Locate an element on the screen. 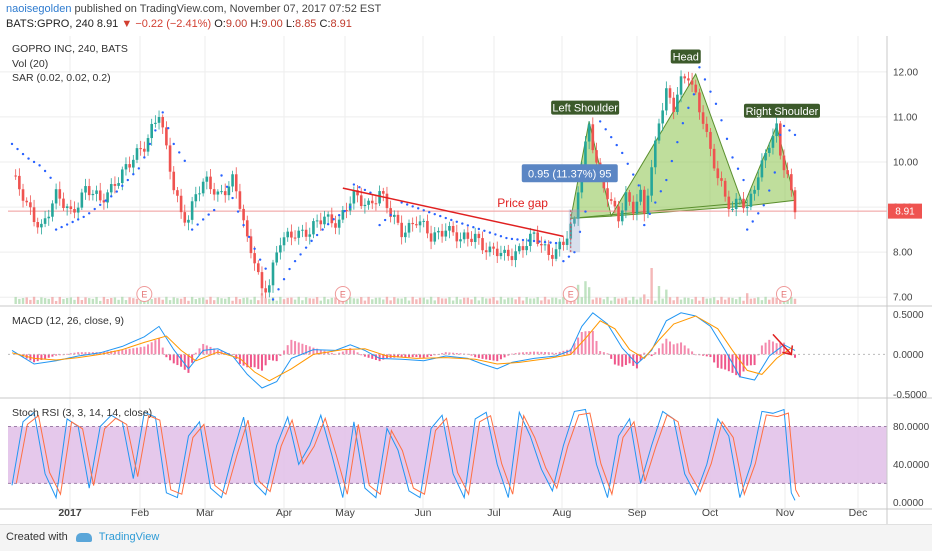  time-axis: 2017 Feb Mar Apr May Jun Jul Aug Sep Oct Nov Dec is located at coordinates (462, 513).